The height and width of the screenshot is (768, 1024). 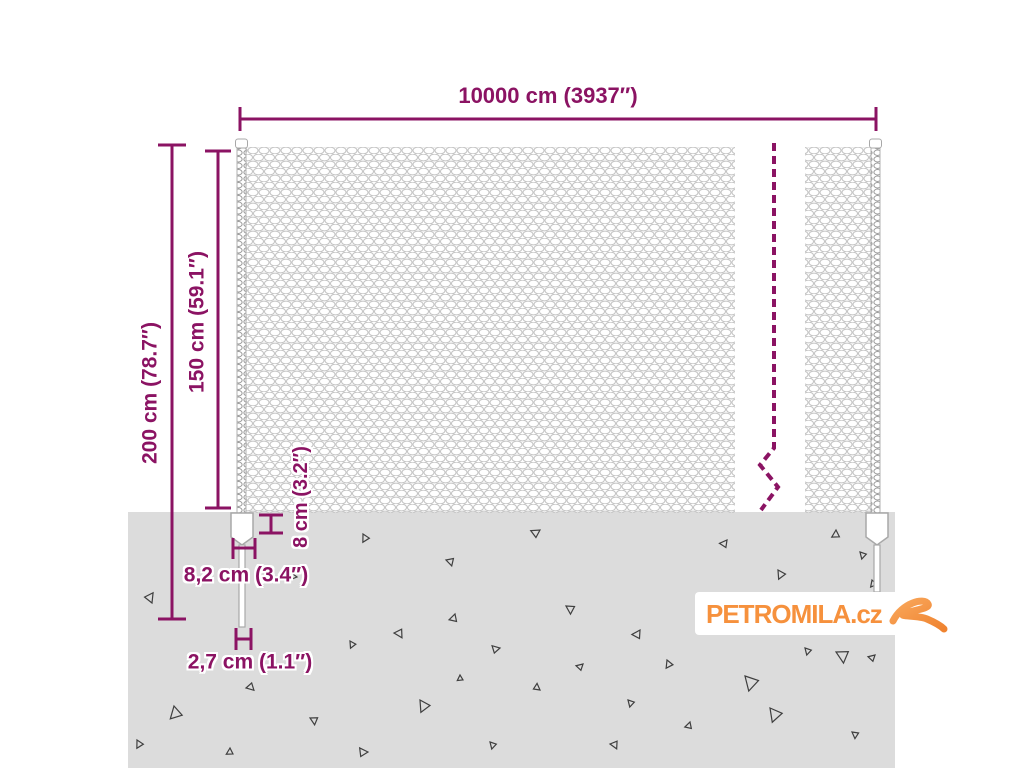 I want to click on dim-line-mesh-height, so click(x=218, y=329).